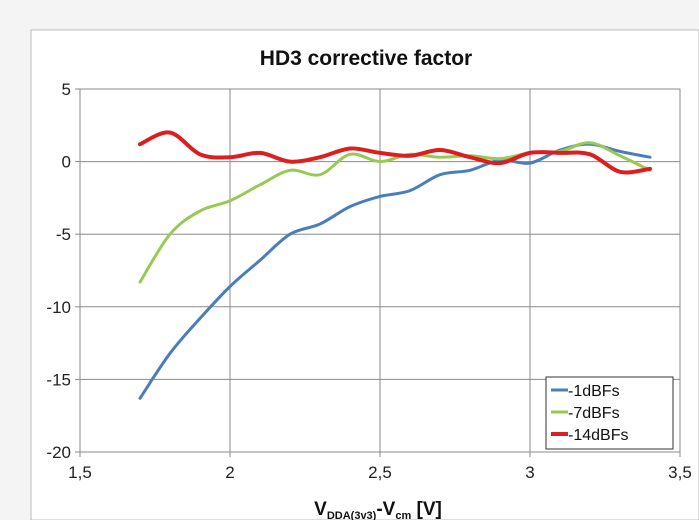  Describe the element at coordinates (80, 472) in the screenshot. I see `x-tick-label: 1,5` at that location.